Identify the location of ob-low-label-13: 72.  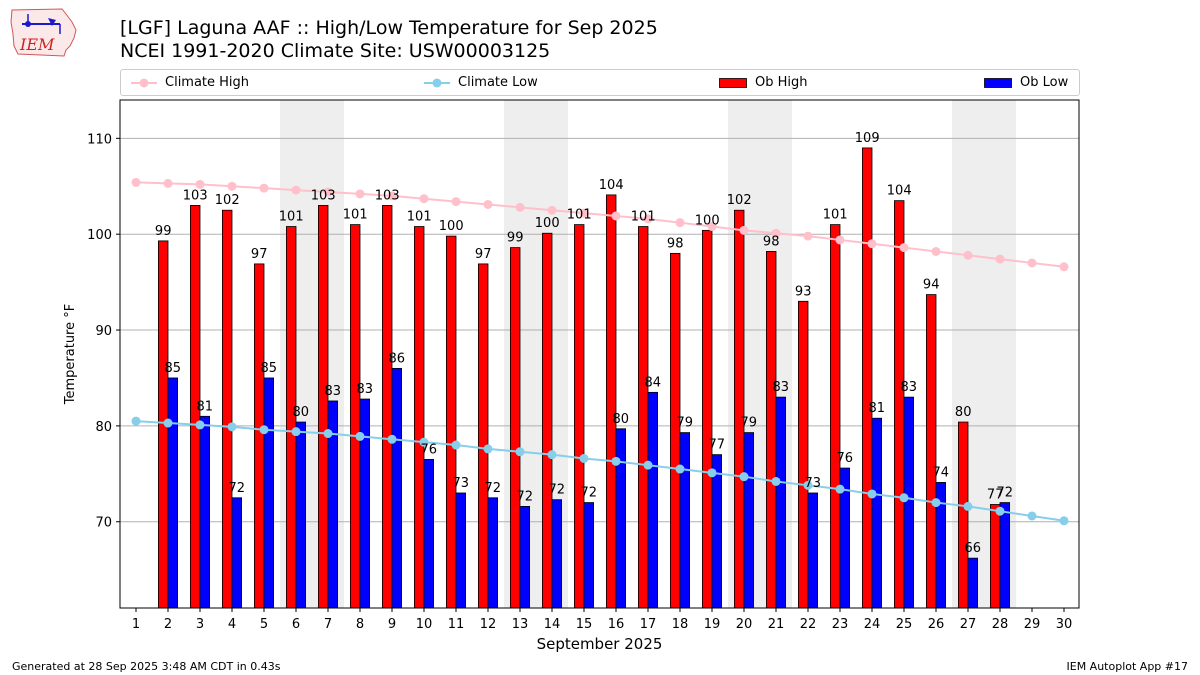
(525, 496).